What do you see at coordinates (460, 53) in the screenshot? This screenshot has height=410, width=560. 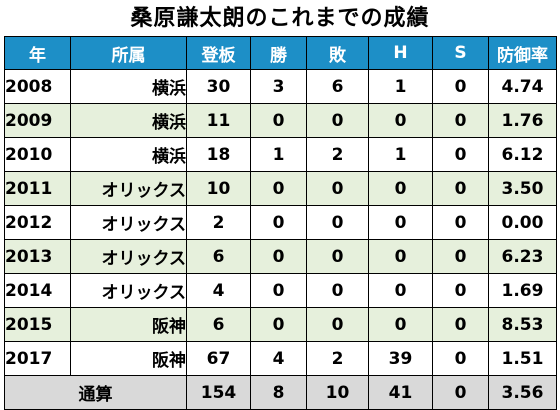 I see `header-saves: S` at bounding box center [460, 53].